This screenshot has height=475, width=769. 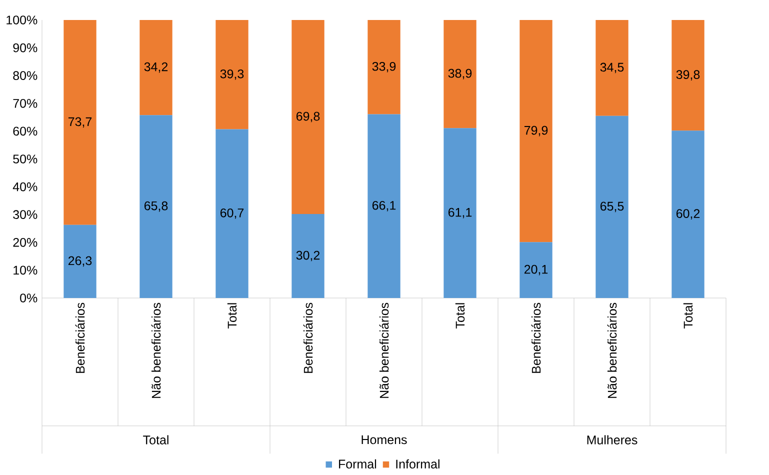 What do you see at coordinates (418, 464) in the screenshot?
I see `legend-label: Informal` at bounding box center [418, 464].